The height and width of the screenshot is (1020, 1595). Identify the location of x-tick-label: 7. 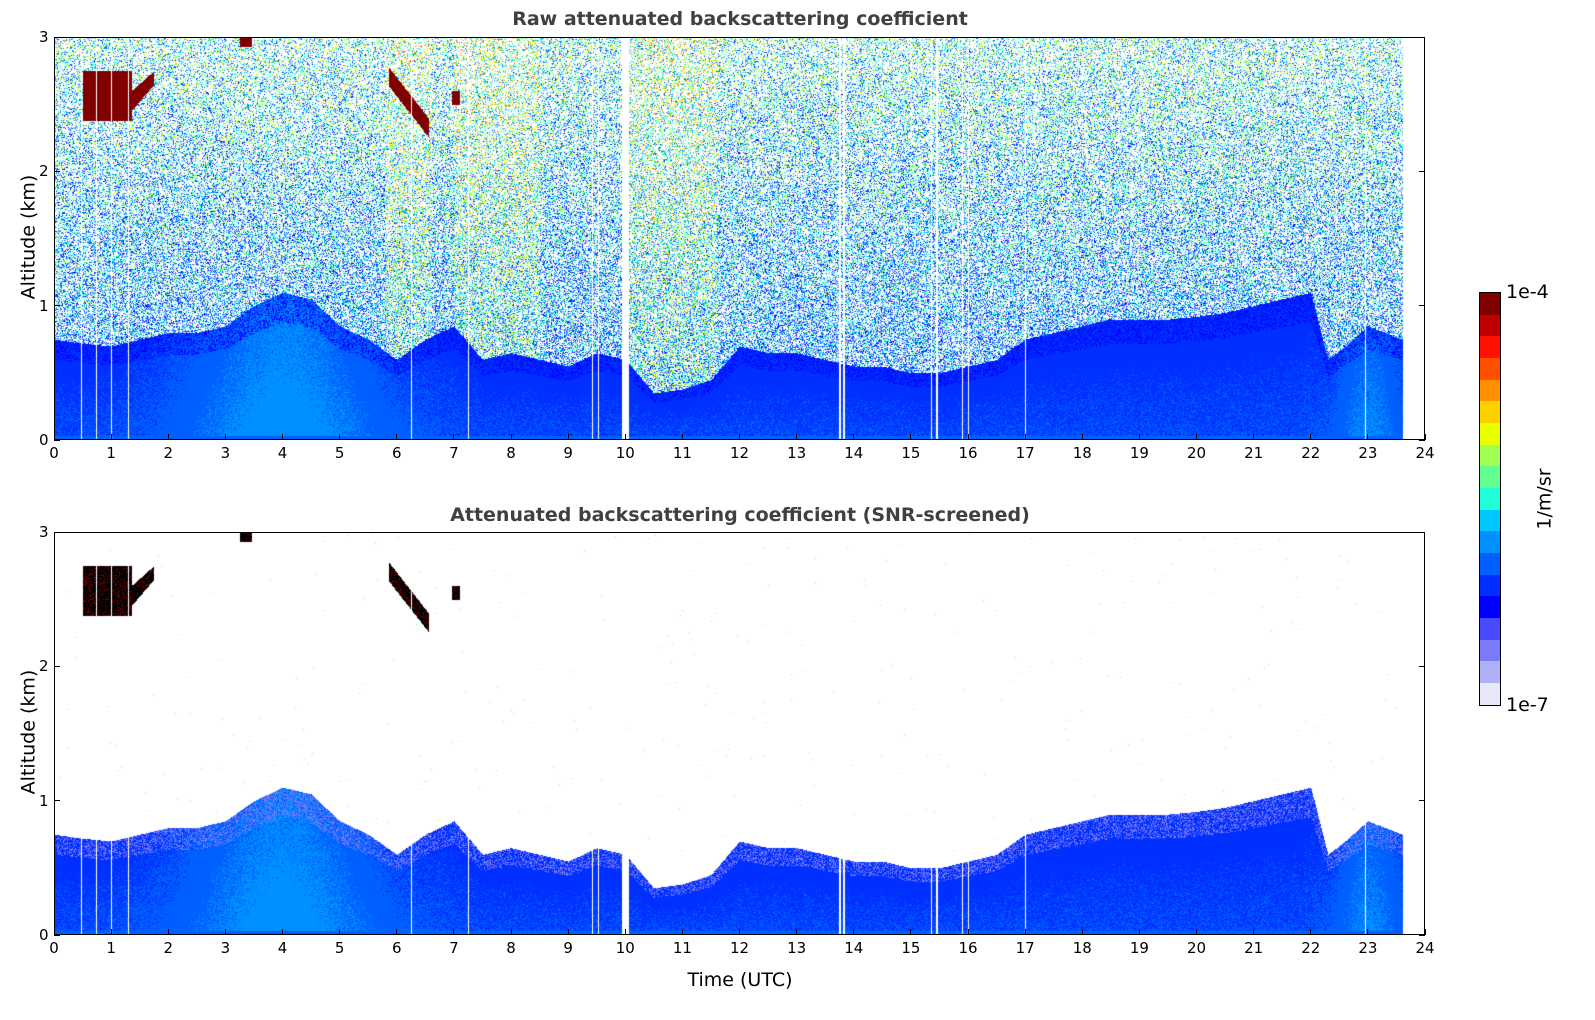
(454, 453).